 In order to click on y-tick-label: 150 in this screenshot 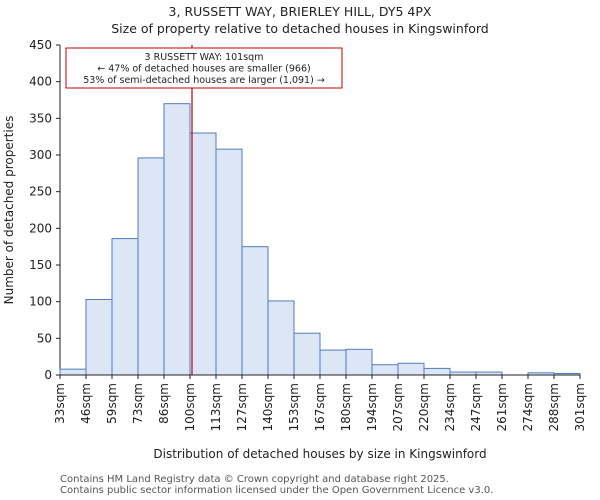, I will do `click(40, 265)`.